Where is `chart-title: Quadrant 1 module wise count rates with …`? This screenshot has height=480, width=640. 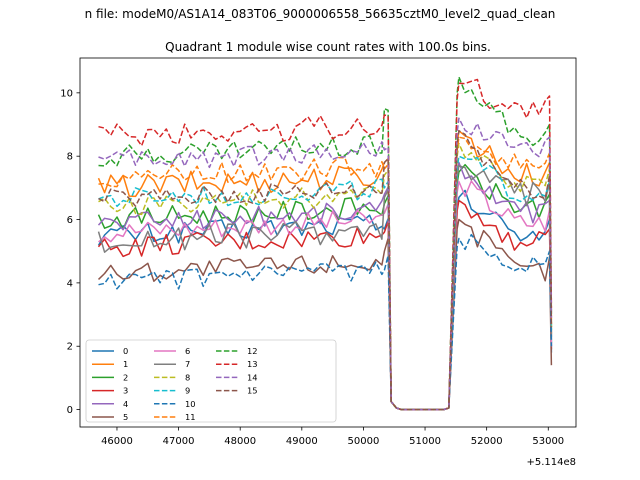
chart-title: Quadrant 1 module wise count rates with … is located at coordinates (328, 47).